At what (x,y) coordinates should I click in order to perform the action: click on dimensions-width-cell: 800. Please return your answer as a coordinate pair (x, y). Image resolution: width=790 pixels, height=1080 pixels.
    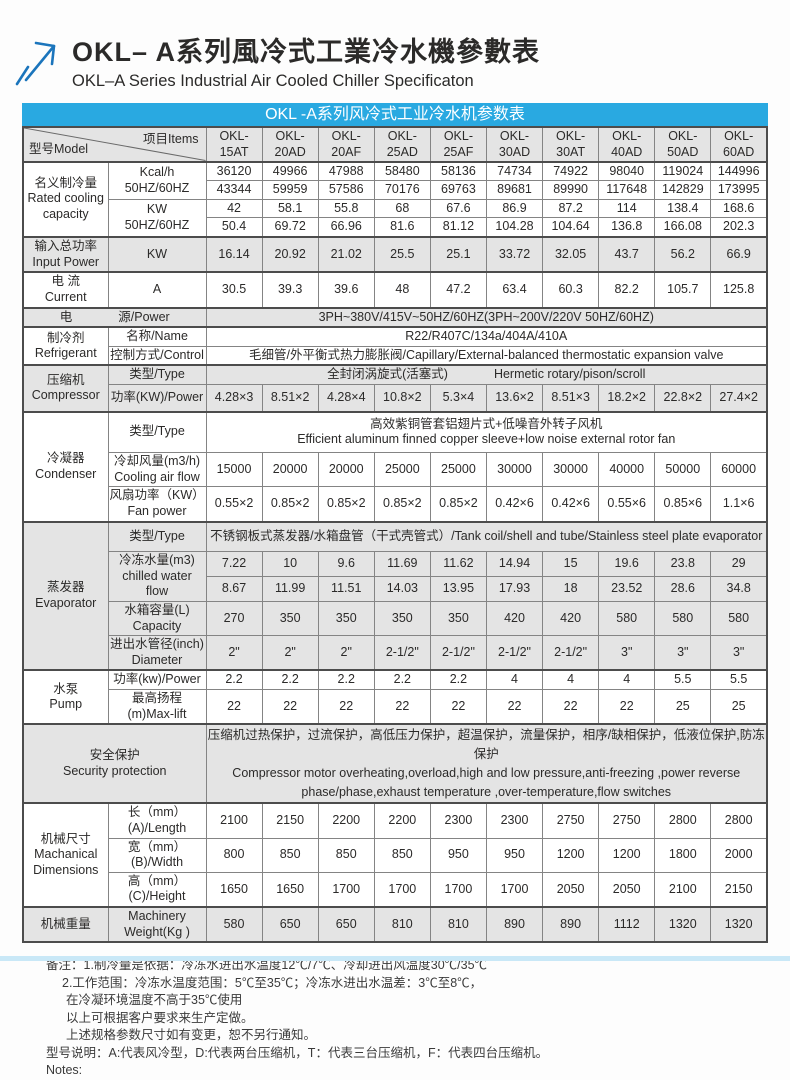
    Looking at the image, I should click on (234, 855).